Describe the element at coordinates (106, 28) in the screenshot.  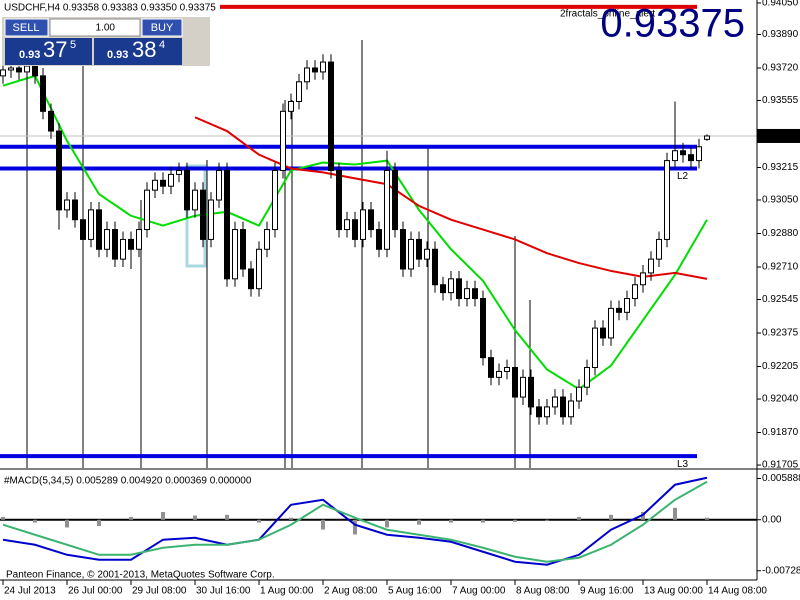
I see `lot-value: 1.00` at that location.